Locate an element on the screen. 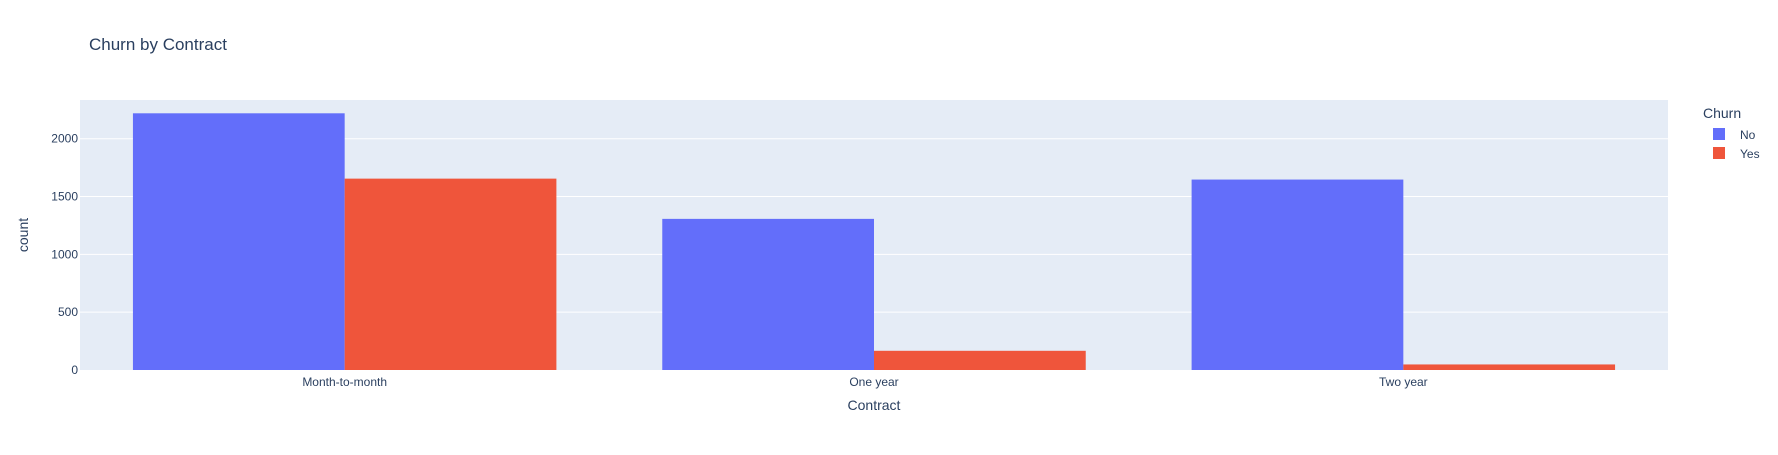  x-axis-title: Contract is located at coordinates (874, 405).